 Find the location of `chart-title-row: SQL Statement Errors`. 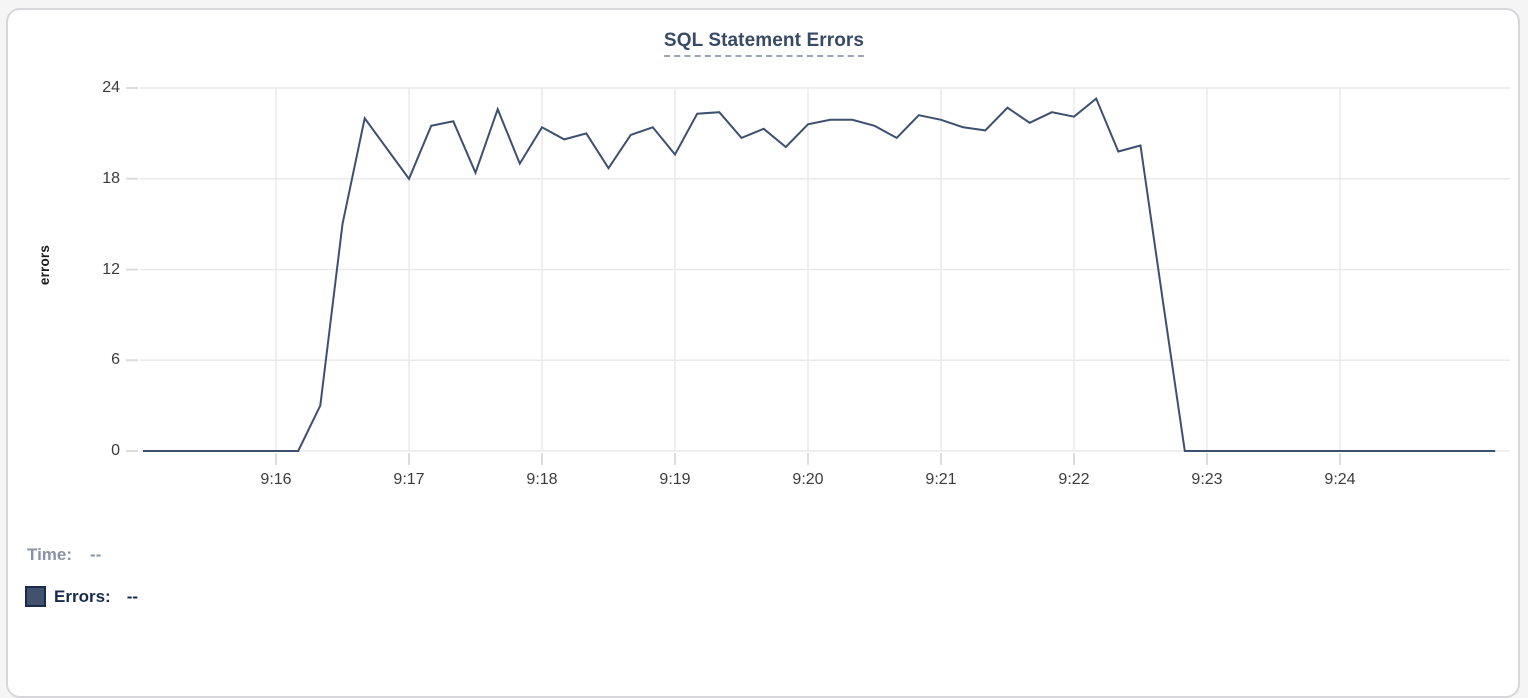

chart-title-row: SQL Statement Errors is located at coordinates (764, 43).